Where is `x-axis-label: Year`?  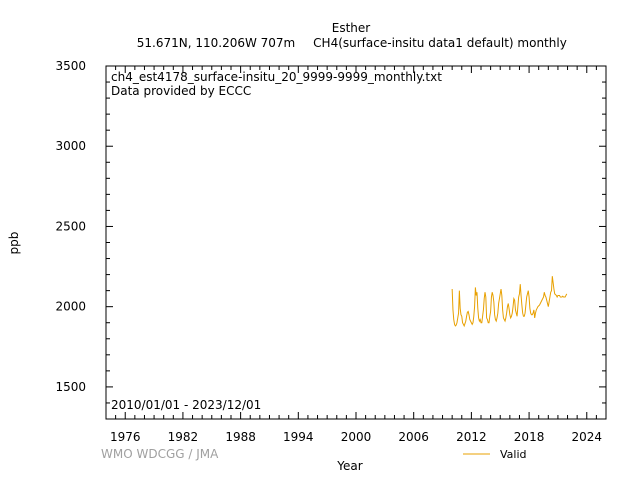
x-axis-label: Year is located at coordinates (349, 466).